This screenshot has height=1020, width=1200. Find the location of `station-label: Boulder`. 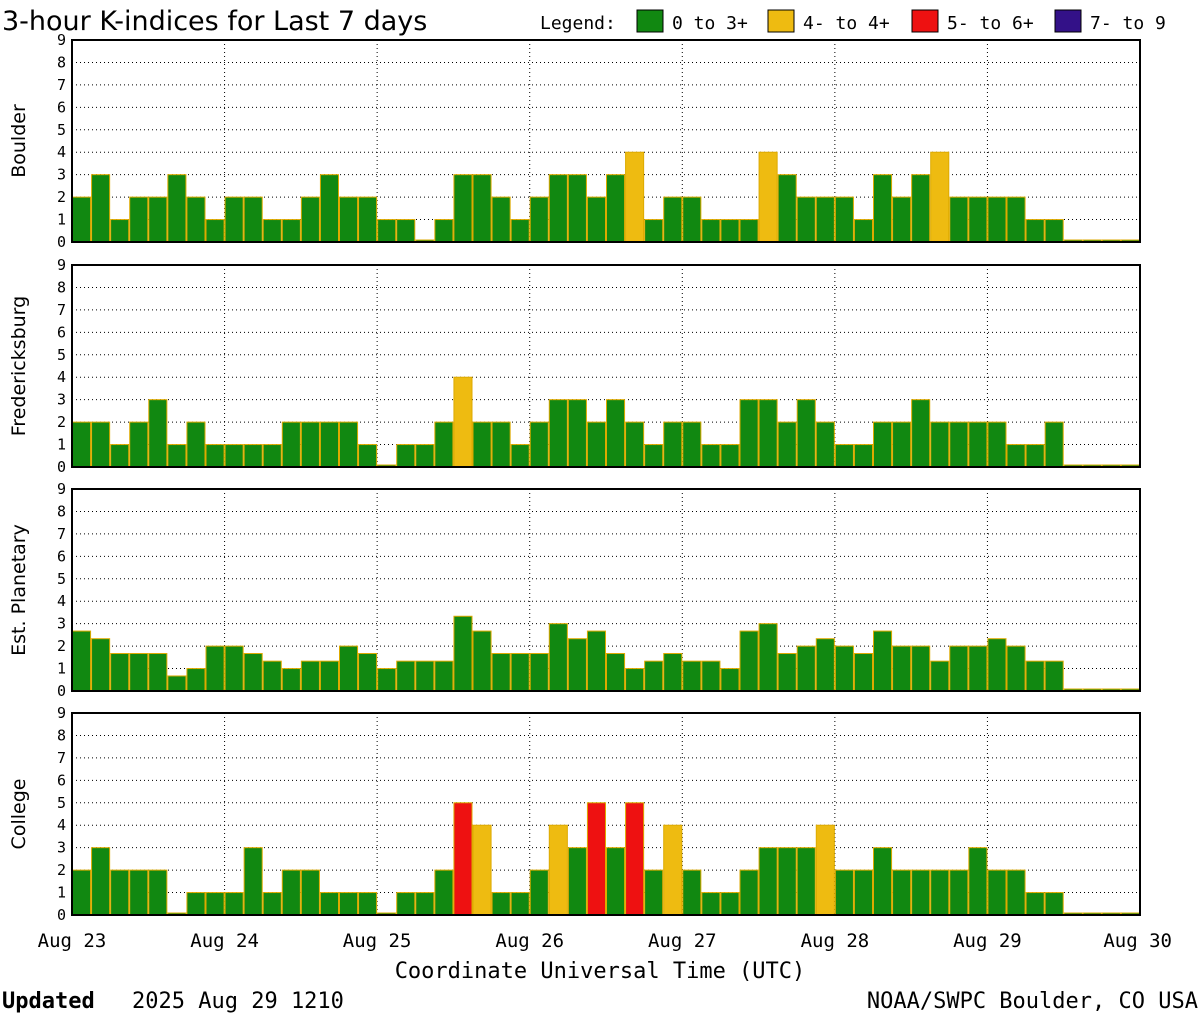

station-label: Boulder is located at coordinates (19, 141).